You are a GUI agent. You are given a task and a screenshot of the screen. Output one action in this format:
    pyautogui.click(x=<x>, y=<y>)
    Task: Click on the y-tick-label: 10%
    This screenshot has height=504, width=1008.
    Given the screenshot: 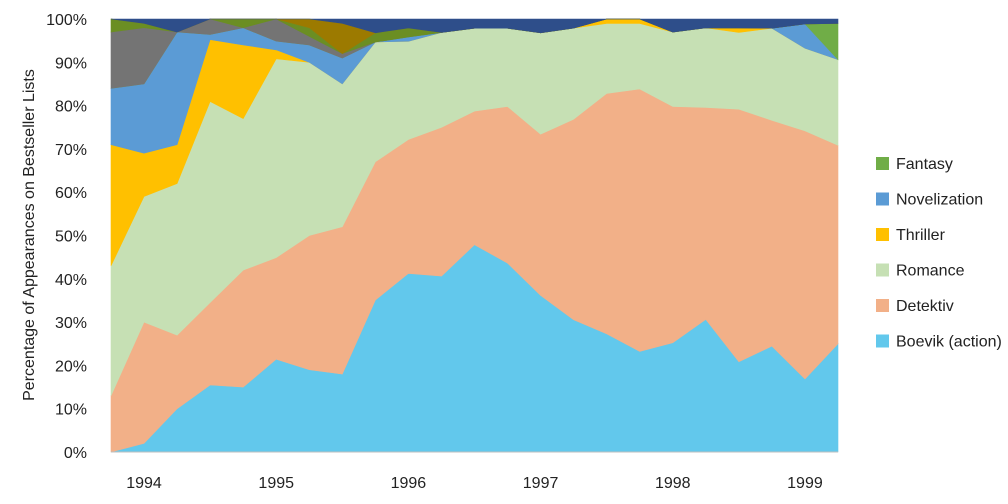 What is the action you would take?
    pyautogui.click(x=71, y=410)
    